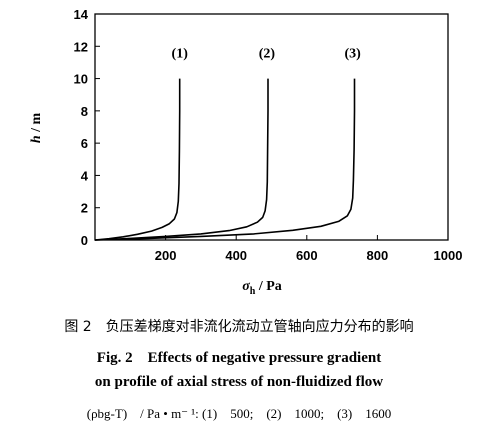 The width and height of the screenshot is (478, 437). I want to click on y-tick-label: 6, so click(84, 143).